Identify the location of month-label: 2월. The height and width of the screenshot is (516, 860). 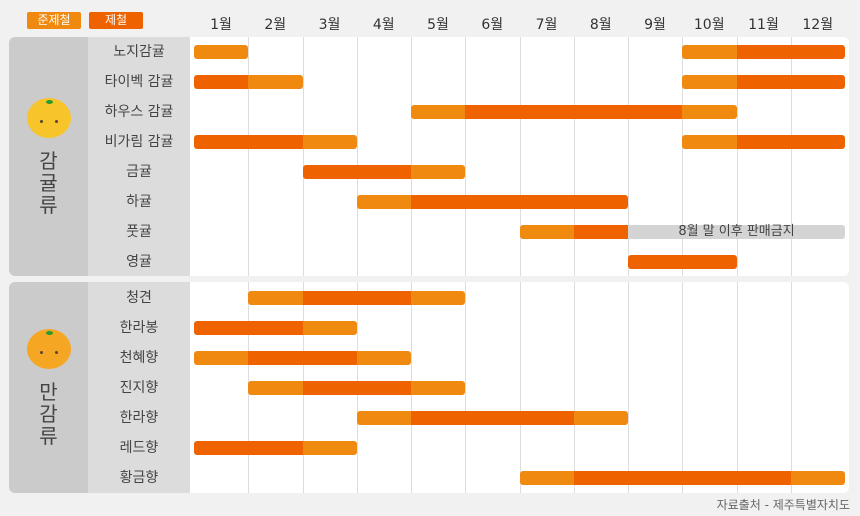
(275, 25).